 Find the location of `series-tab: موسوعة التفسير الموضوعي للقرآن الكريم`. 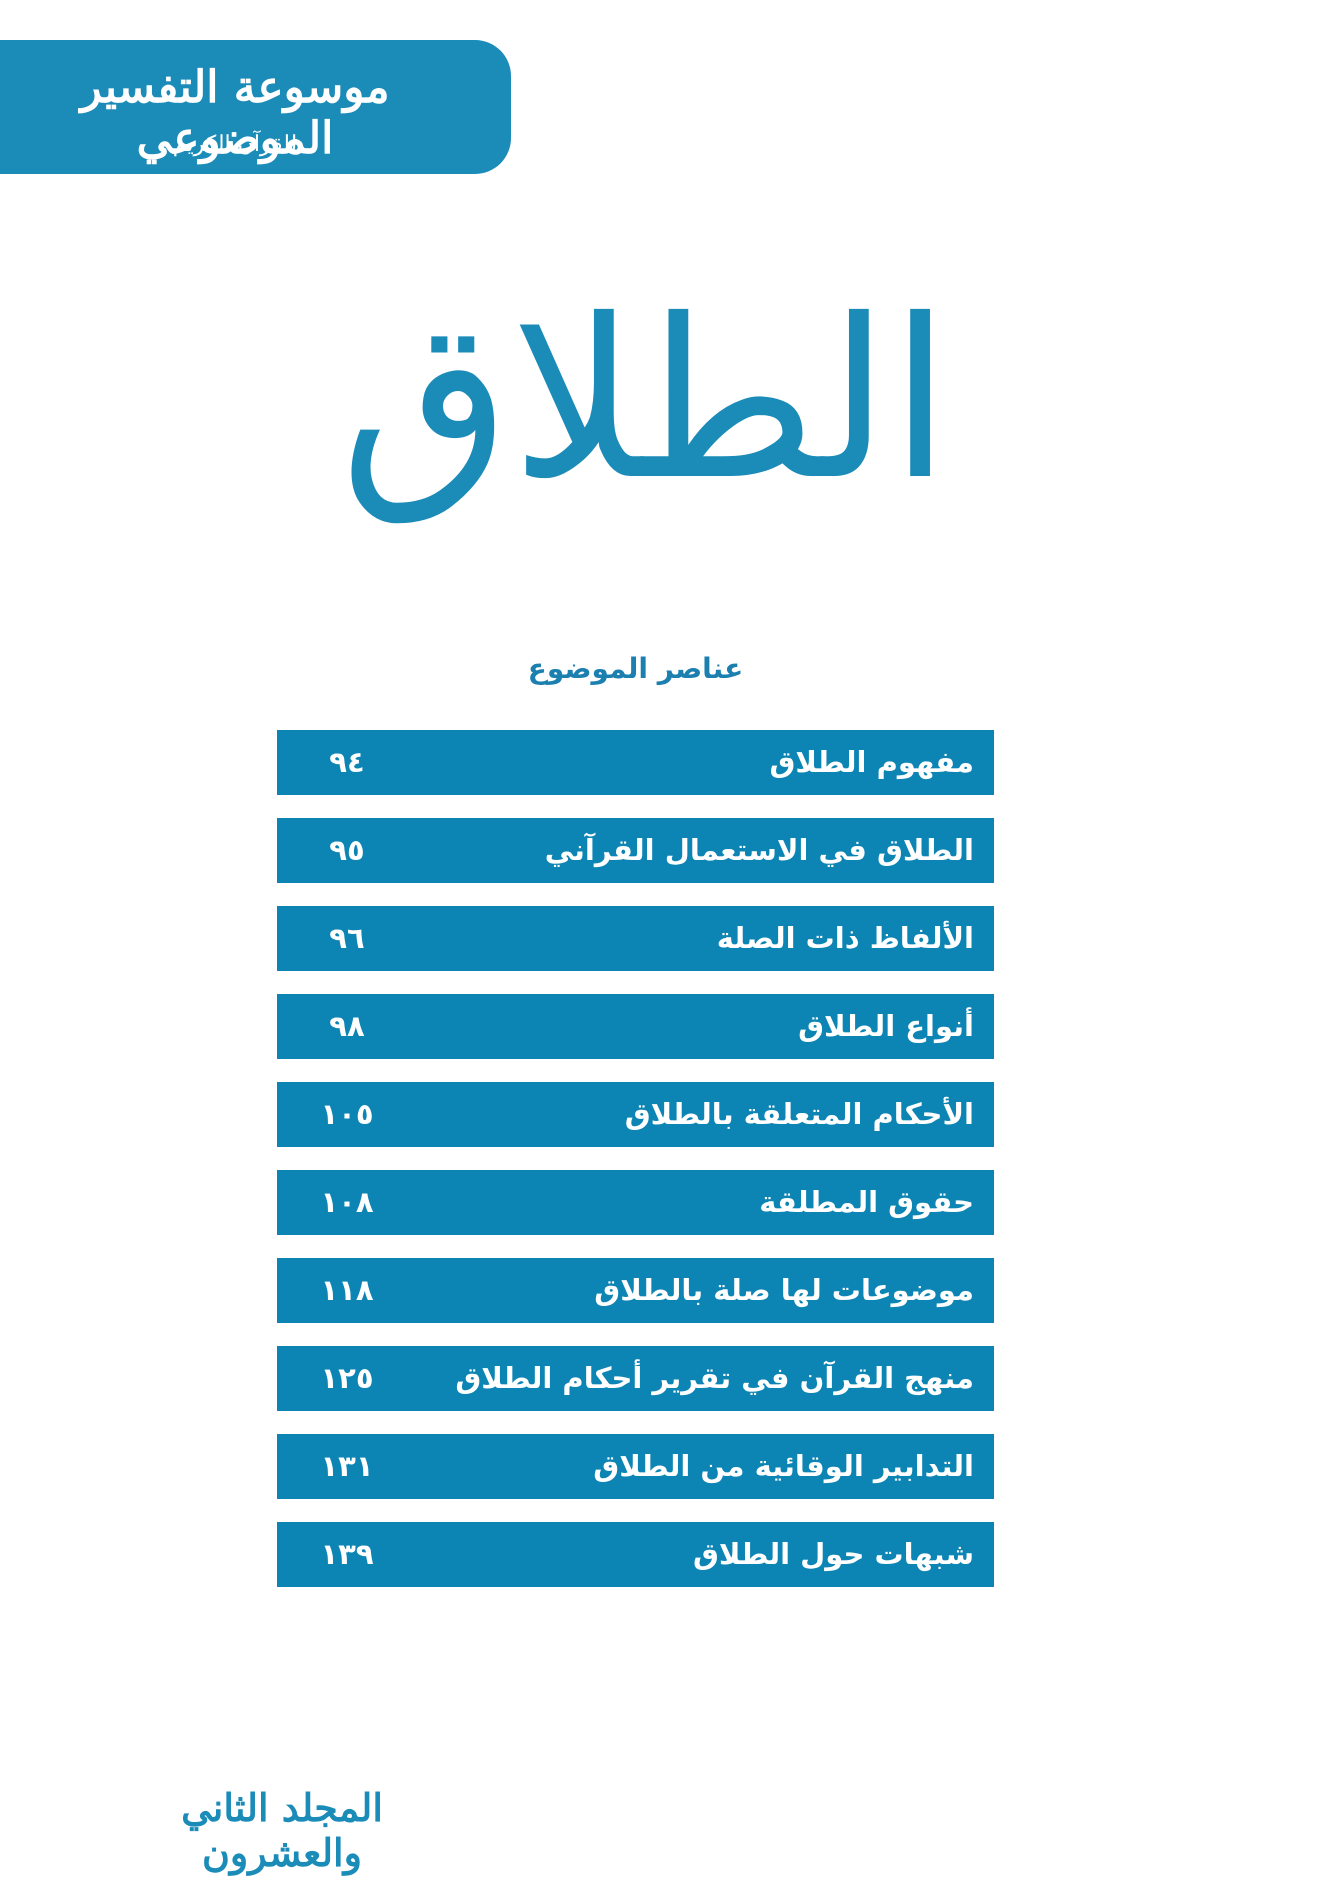

series-tab: موسوعة التفسير الموضوعي للقرآن الكريم is located at coordinates (255, 107).